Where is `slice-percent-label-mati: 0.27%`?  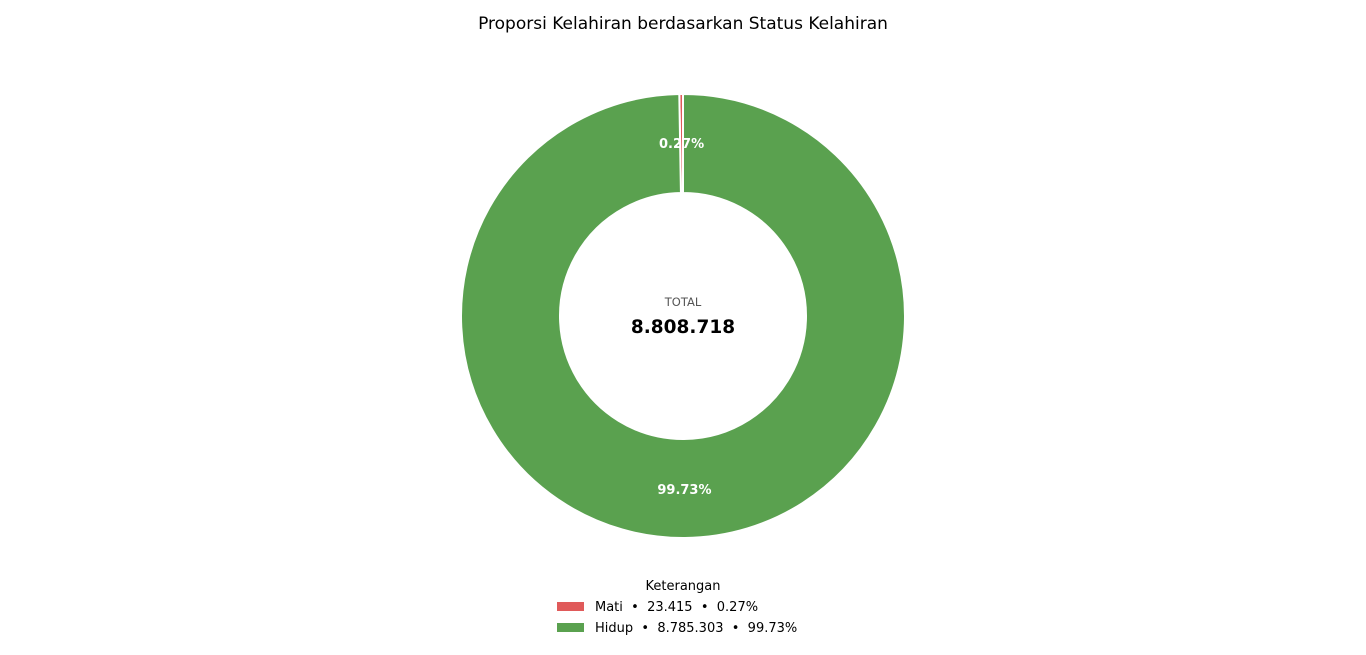
slice-percent-label-mati: 0.27% is located at coordinates (681, 144).